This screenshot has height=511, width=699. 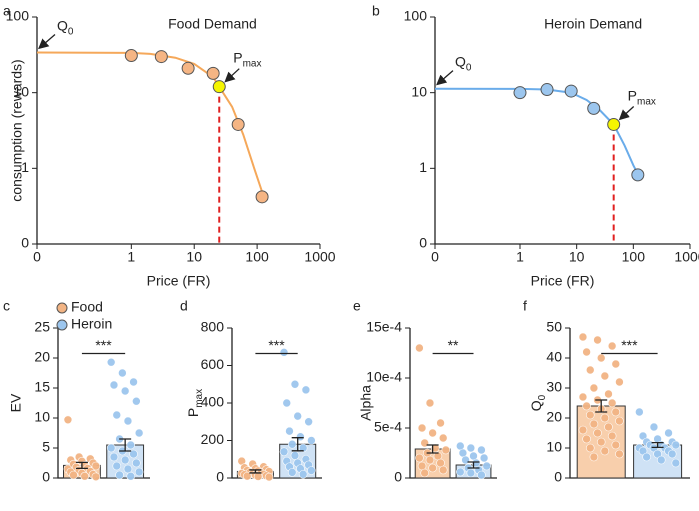 I want to click on panel-letter: b, so click(x=376, y=11).